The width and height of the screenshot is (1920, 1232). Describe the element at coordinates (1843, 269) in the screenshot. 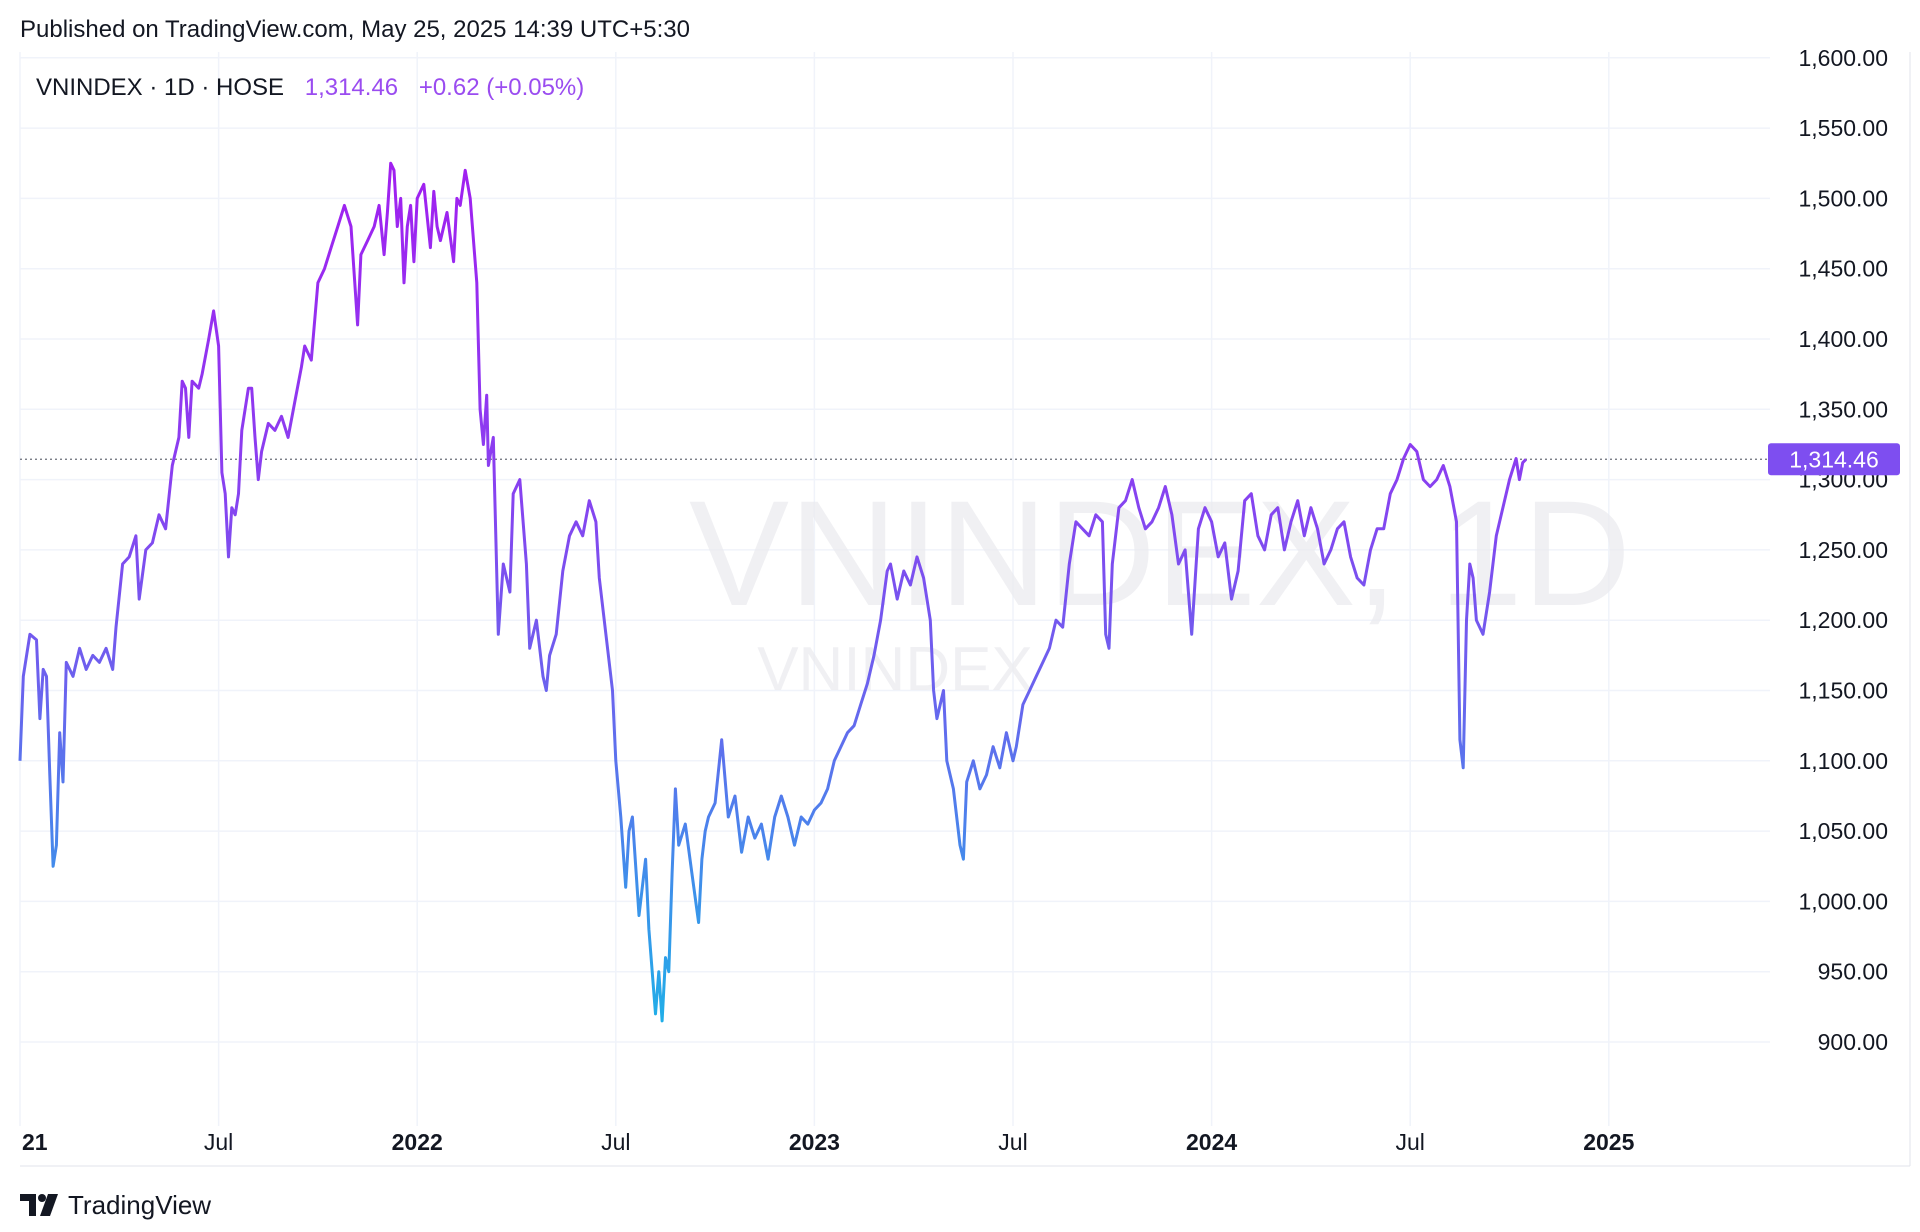

I see `y-tick-label: 1,450.00` at that location.